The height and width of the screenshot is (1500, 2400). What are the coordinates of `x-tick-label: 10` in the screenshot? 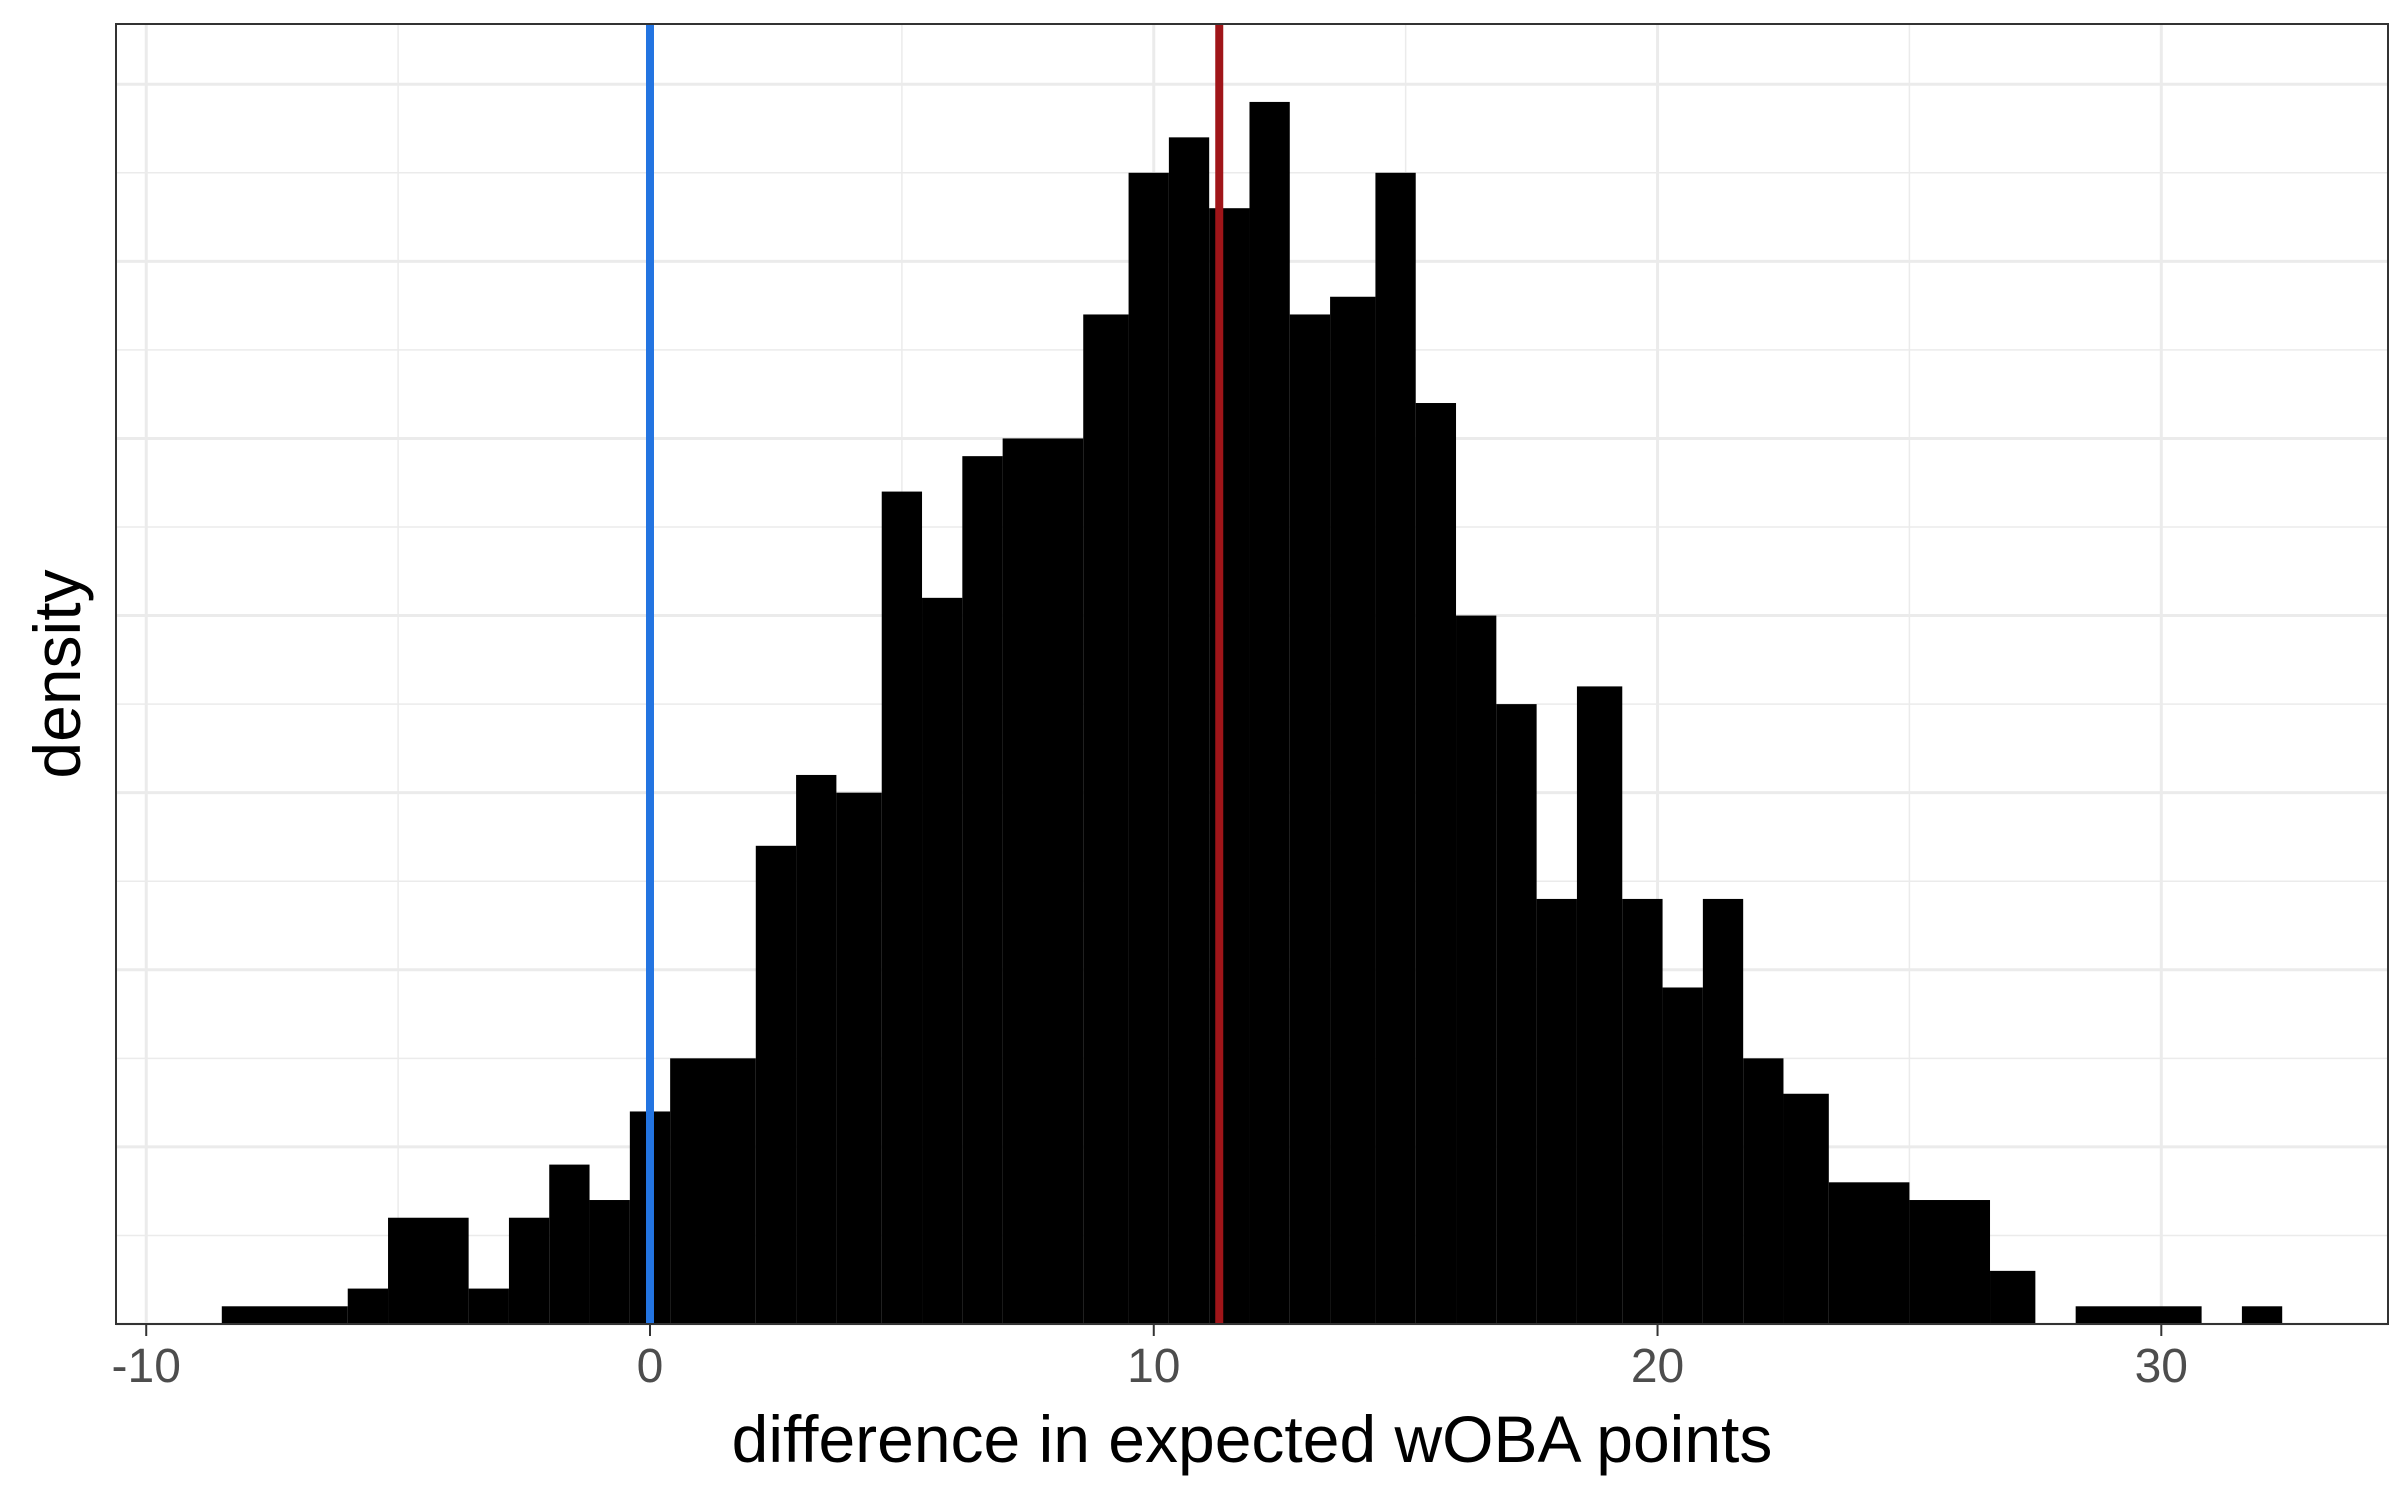 It's located at (1153, 1366).